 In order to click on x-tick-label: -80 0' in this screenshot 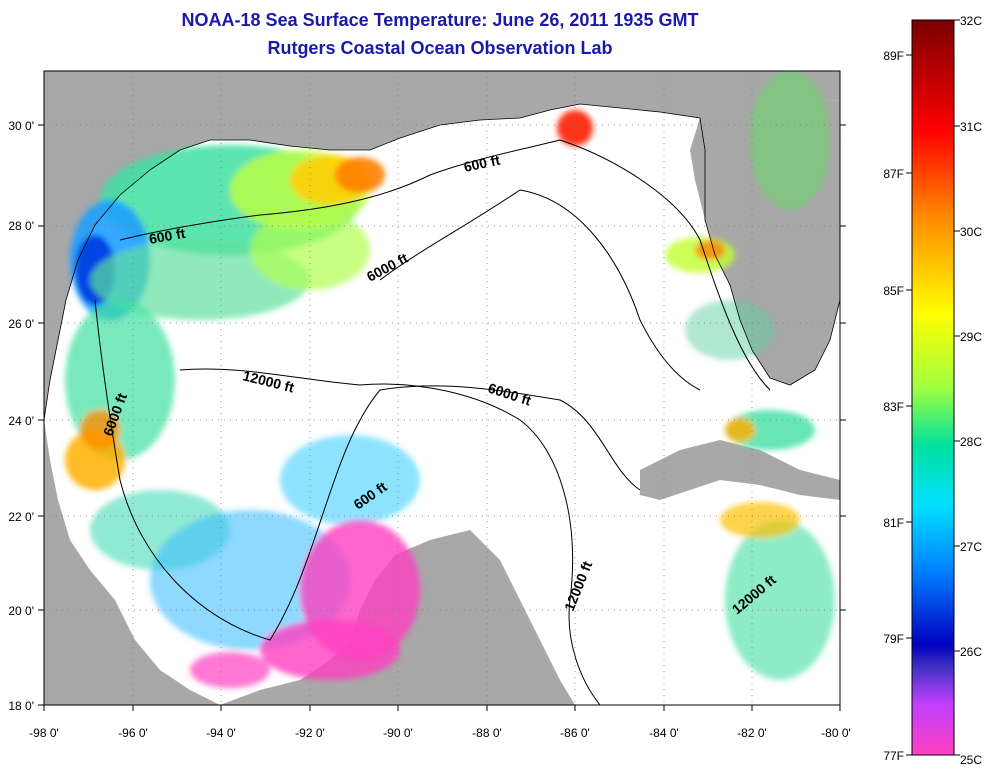, I will do `click(836, 733)`.